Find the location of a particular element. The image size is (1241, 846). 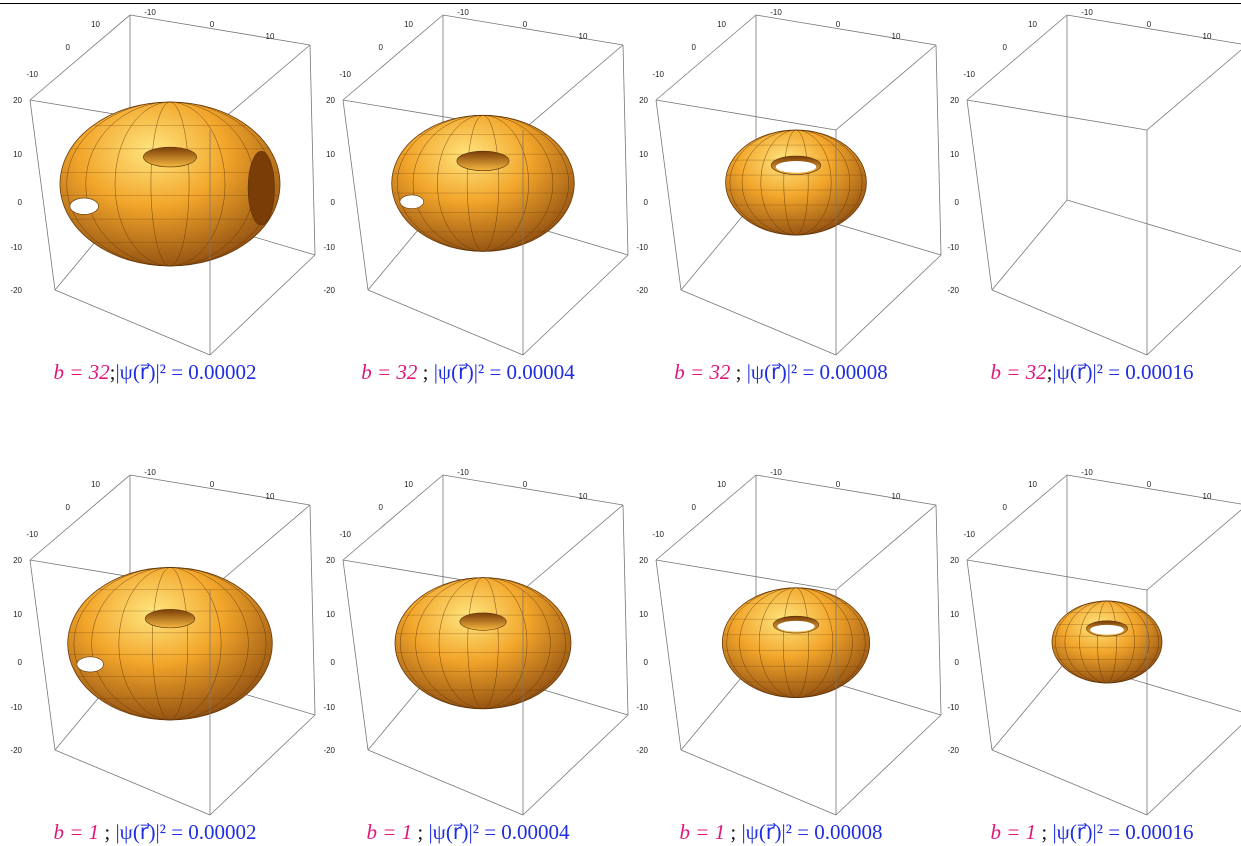

b-parameter-label: b = 32 is located at coordinates (702, 372).